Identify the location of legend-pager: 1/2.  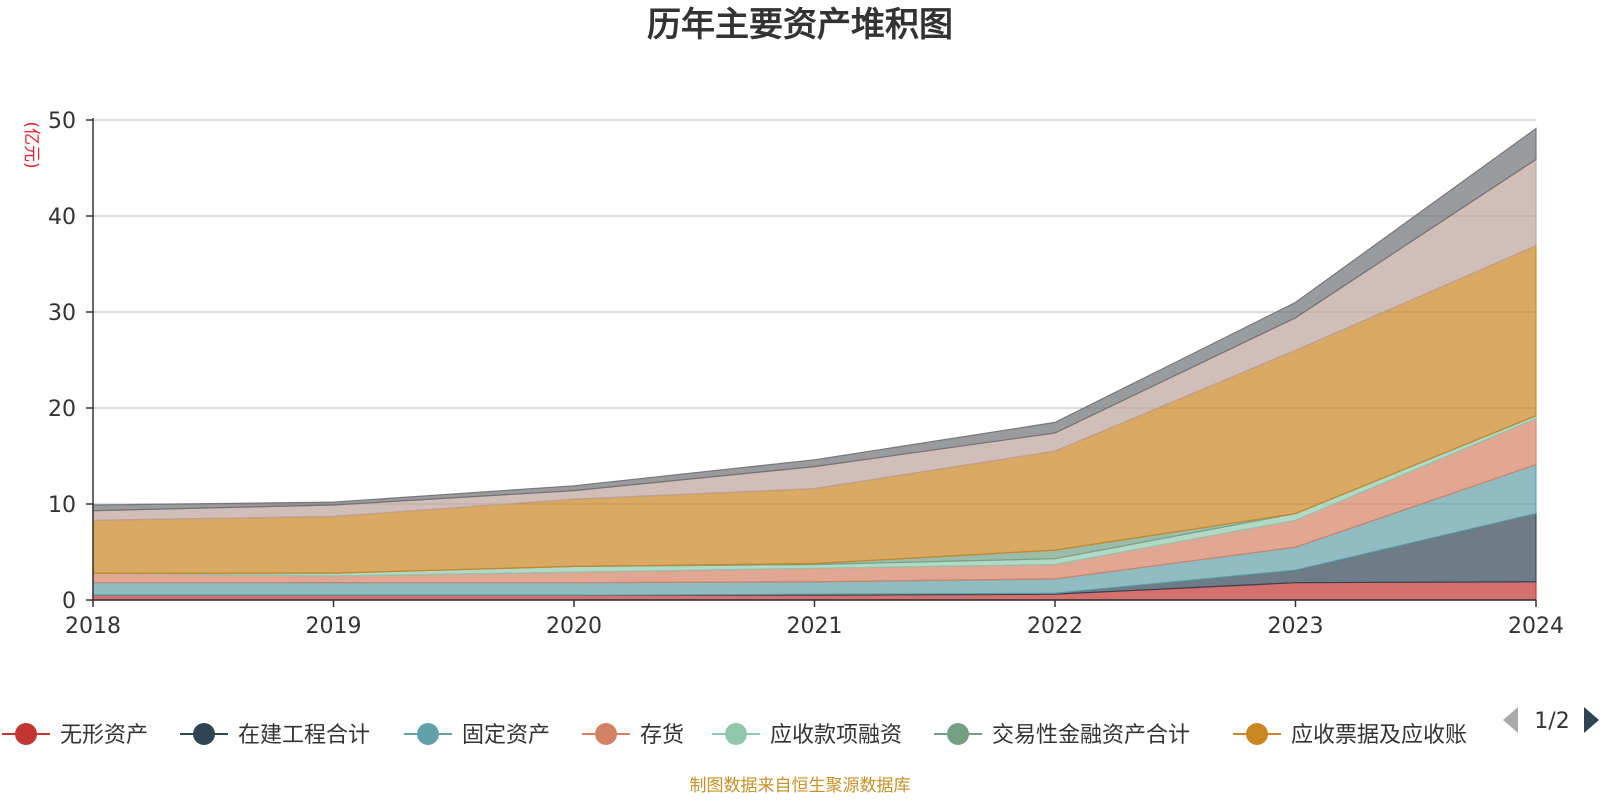
(1551, 720).